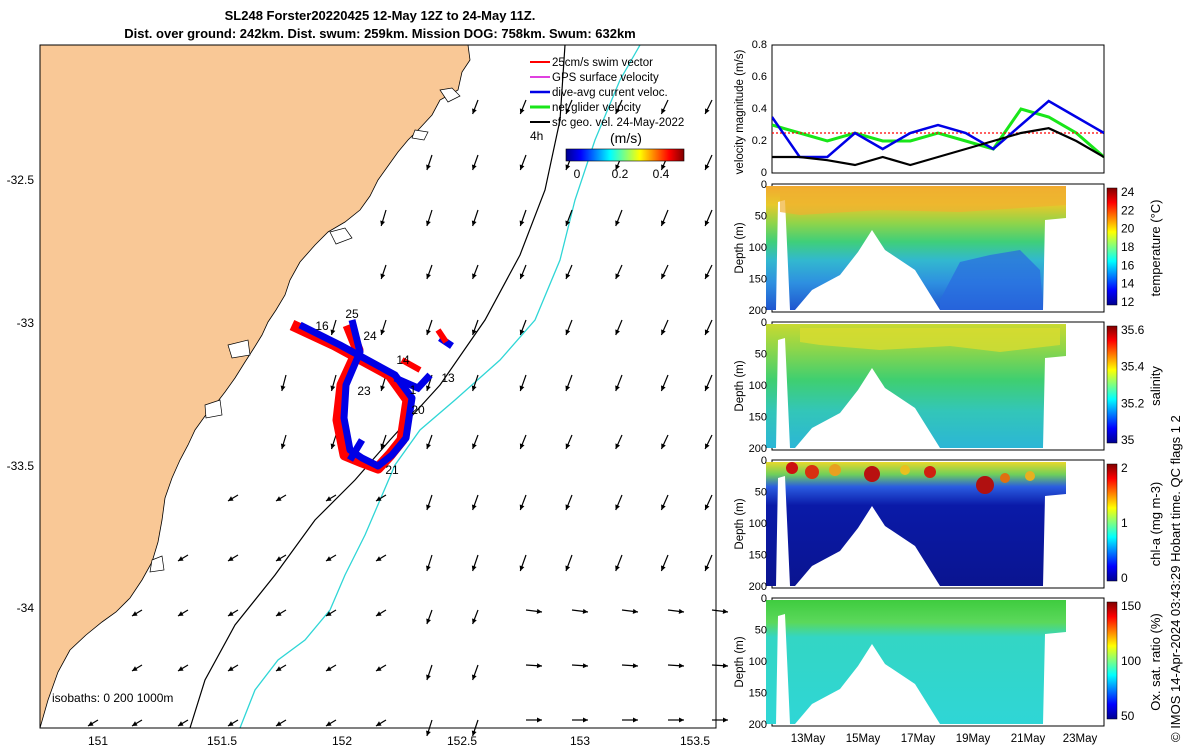 This screenshot has height=750, width=1200. I want to click on map-x-ticks: 151 151.5 152 152.5 153 153.5, so click(399, 741).